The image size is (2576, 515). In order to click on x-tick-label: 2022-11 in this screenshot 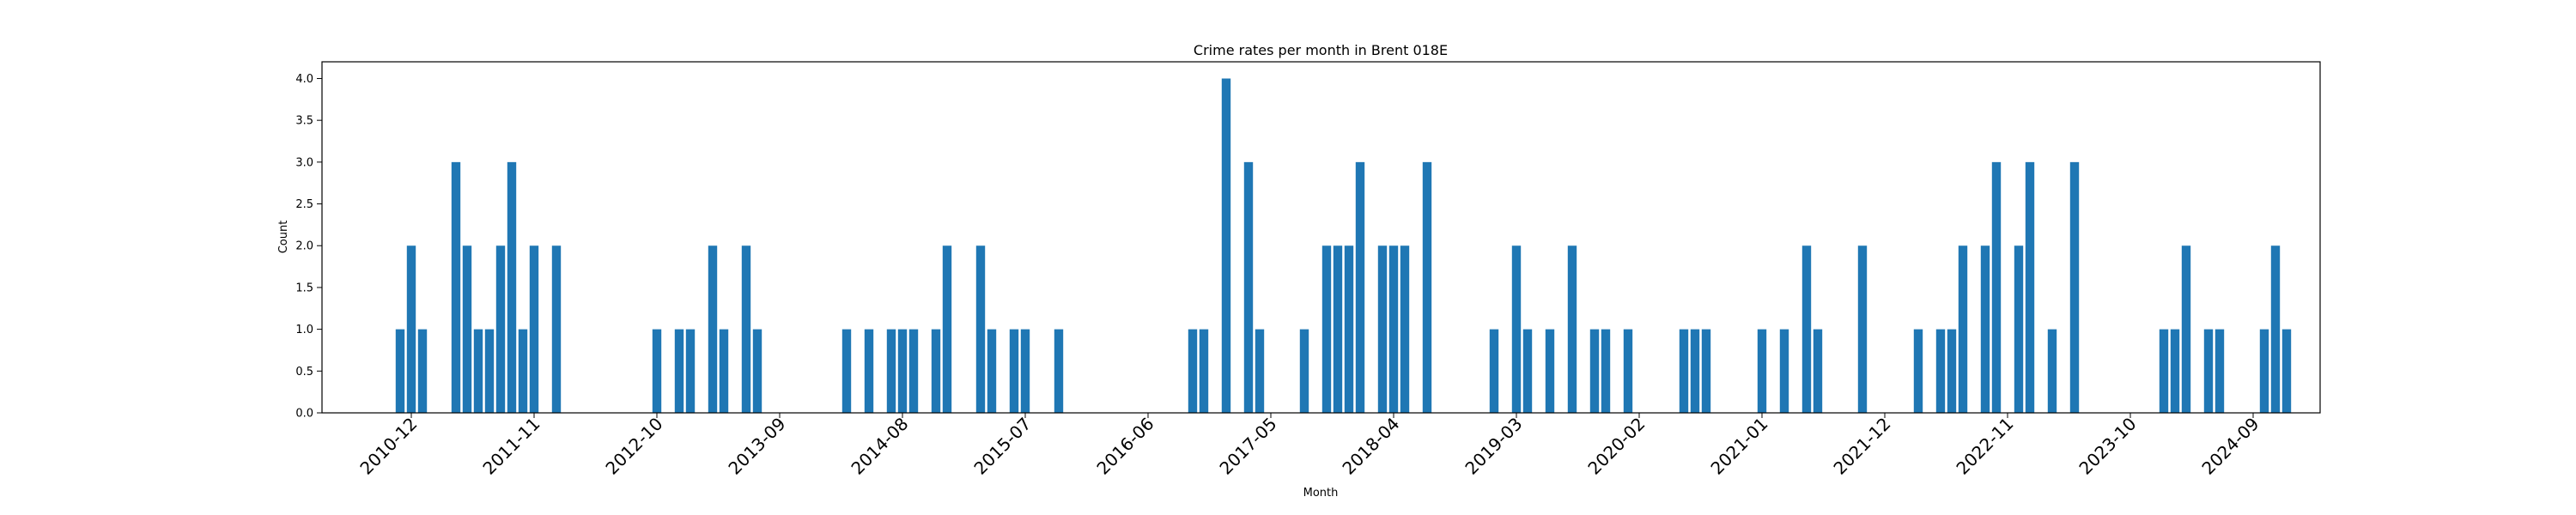, I will do `click(1984, 446)`.